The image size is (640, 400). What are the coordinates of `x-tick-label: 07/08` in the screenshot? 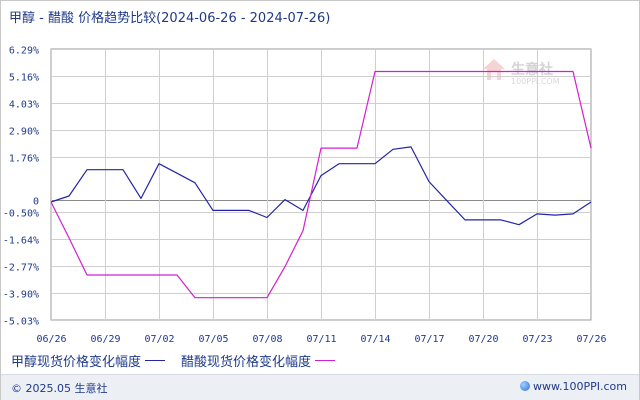 It's located at (267, 339).